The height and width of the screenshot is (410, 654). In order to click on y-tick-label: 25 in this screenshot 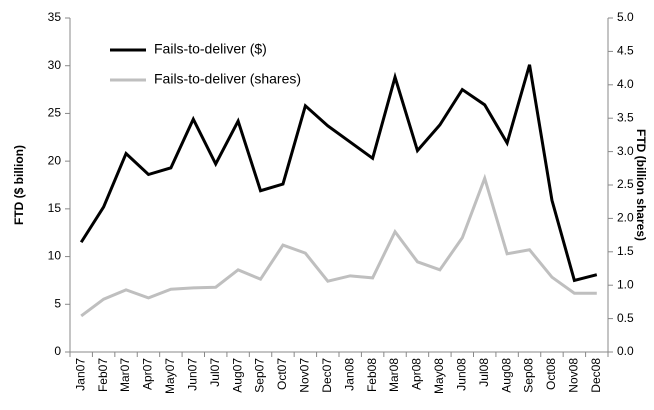, I will do `click(55, 113)`.